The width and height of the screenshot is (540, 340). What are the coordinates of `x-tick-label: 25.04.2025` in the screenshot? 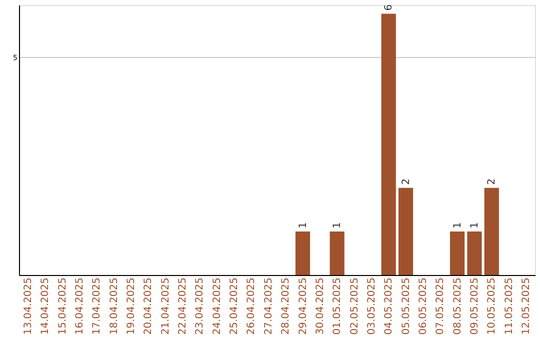 It's located at (234, 306).